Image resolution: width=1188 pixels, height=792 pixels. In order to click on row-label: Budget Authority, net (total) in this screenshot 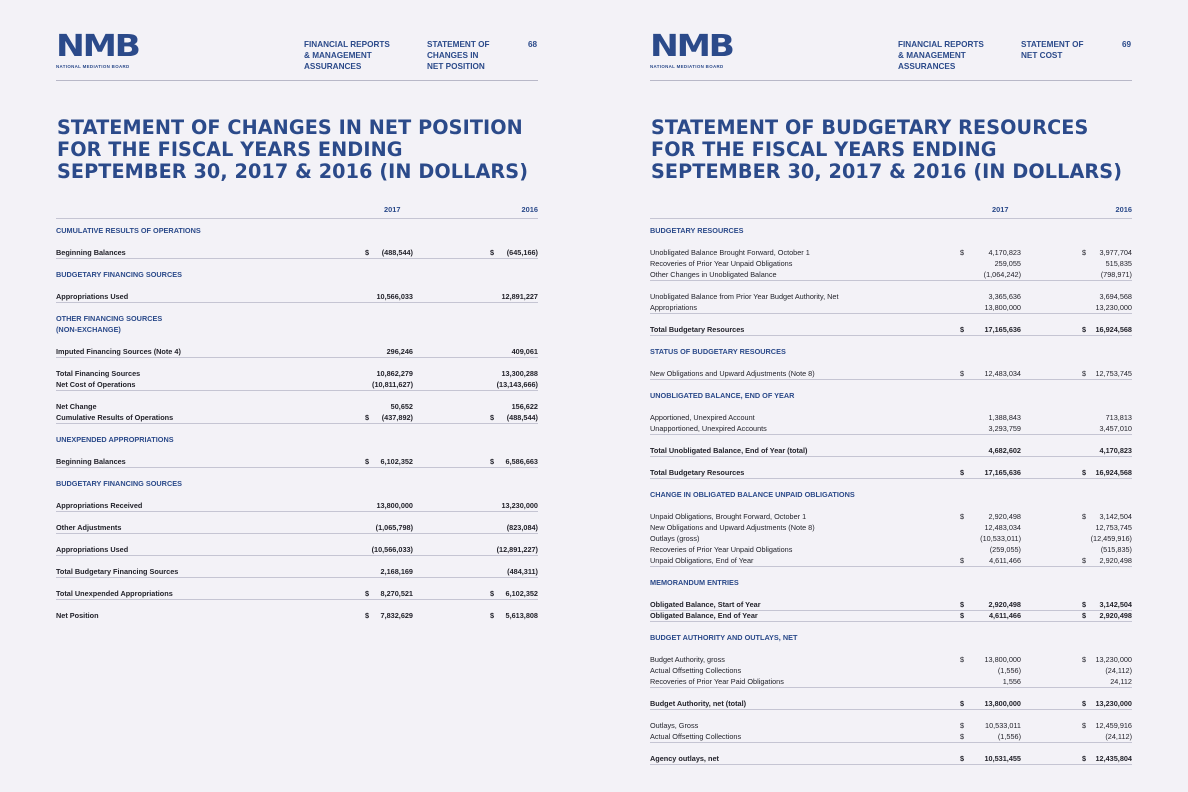, I will do `click(698, 703)`.